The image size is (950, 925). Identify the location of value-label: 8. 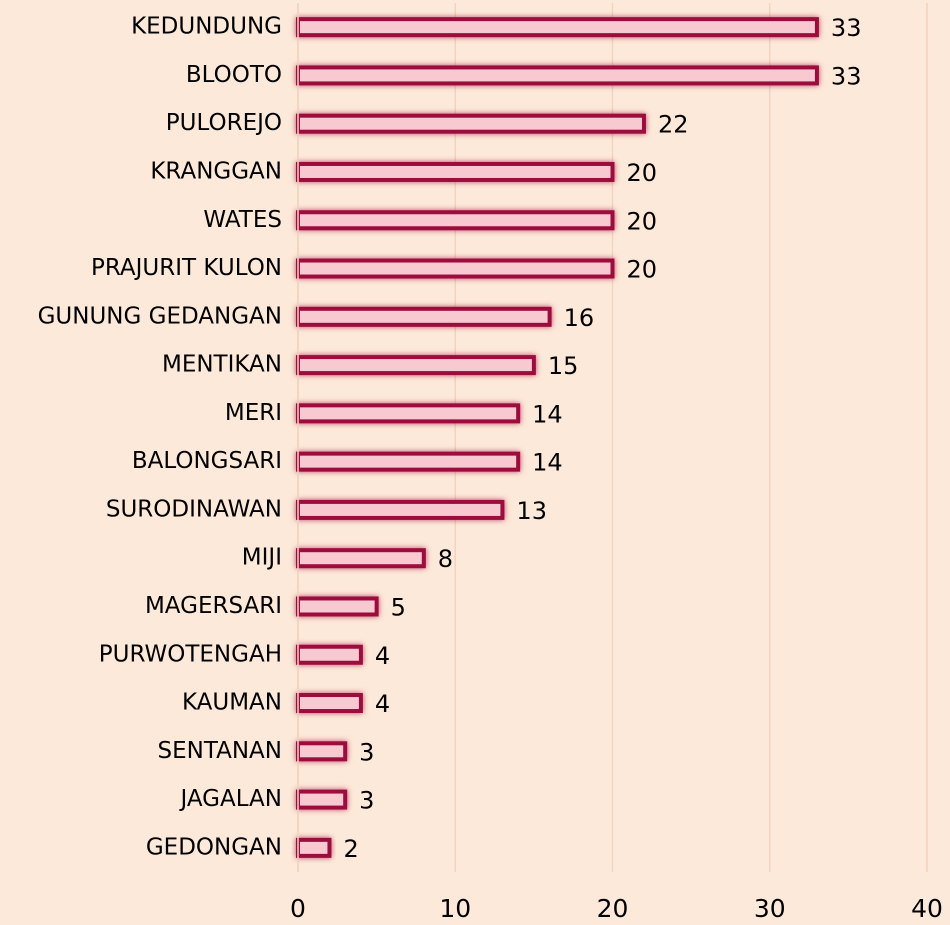
(445, 559).